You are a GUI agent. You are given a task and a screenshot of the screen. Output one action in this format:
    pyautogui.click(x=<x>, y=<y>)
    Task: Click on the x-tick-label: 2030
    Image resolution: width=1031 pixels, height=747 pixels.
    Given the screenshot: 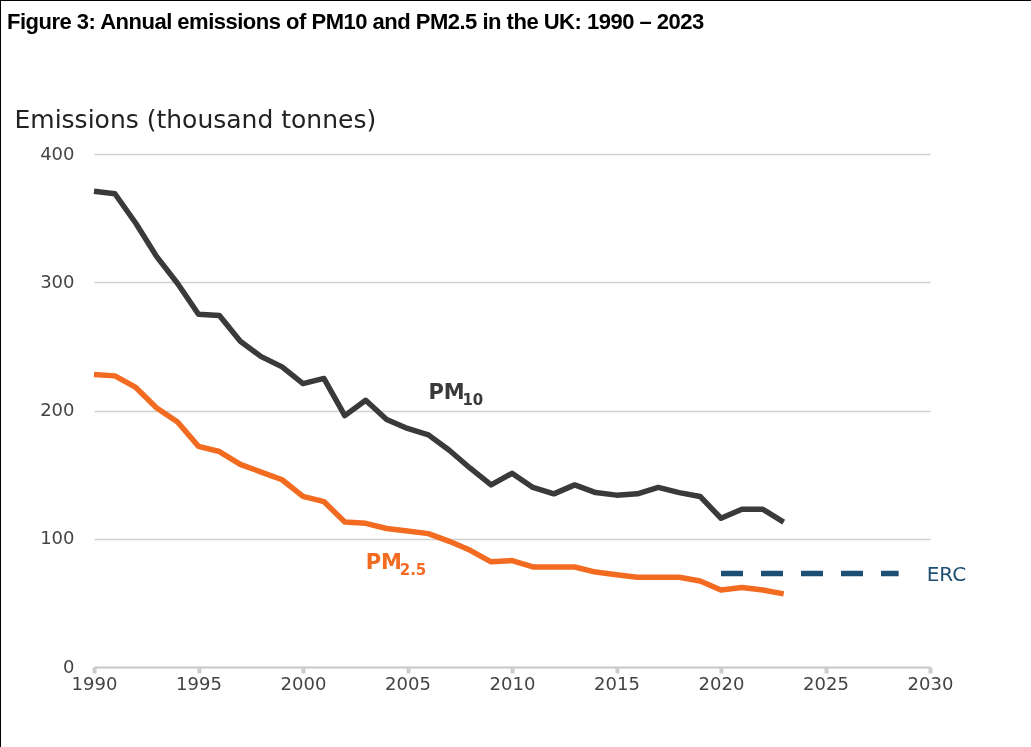 What is the action you would take?
    pyautogui.click(x=930, y=683)
    